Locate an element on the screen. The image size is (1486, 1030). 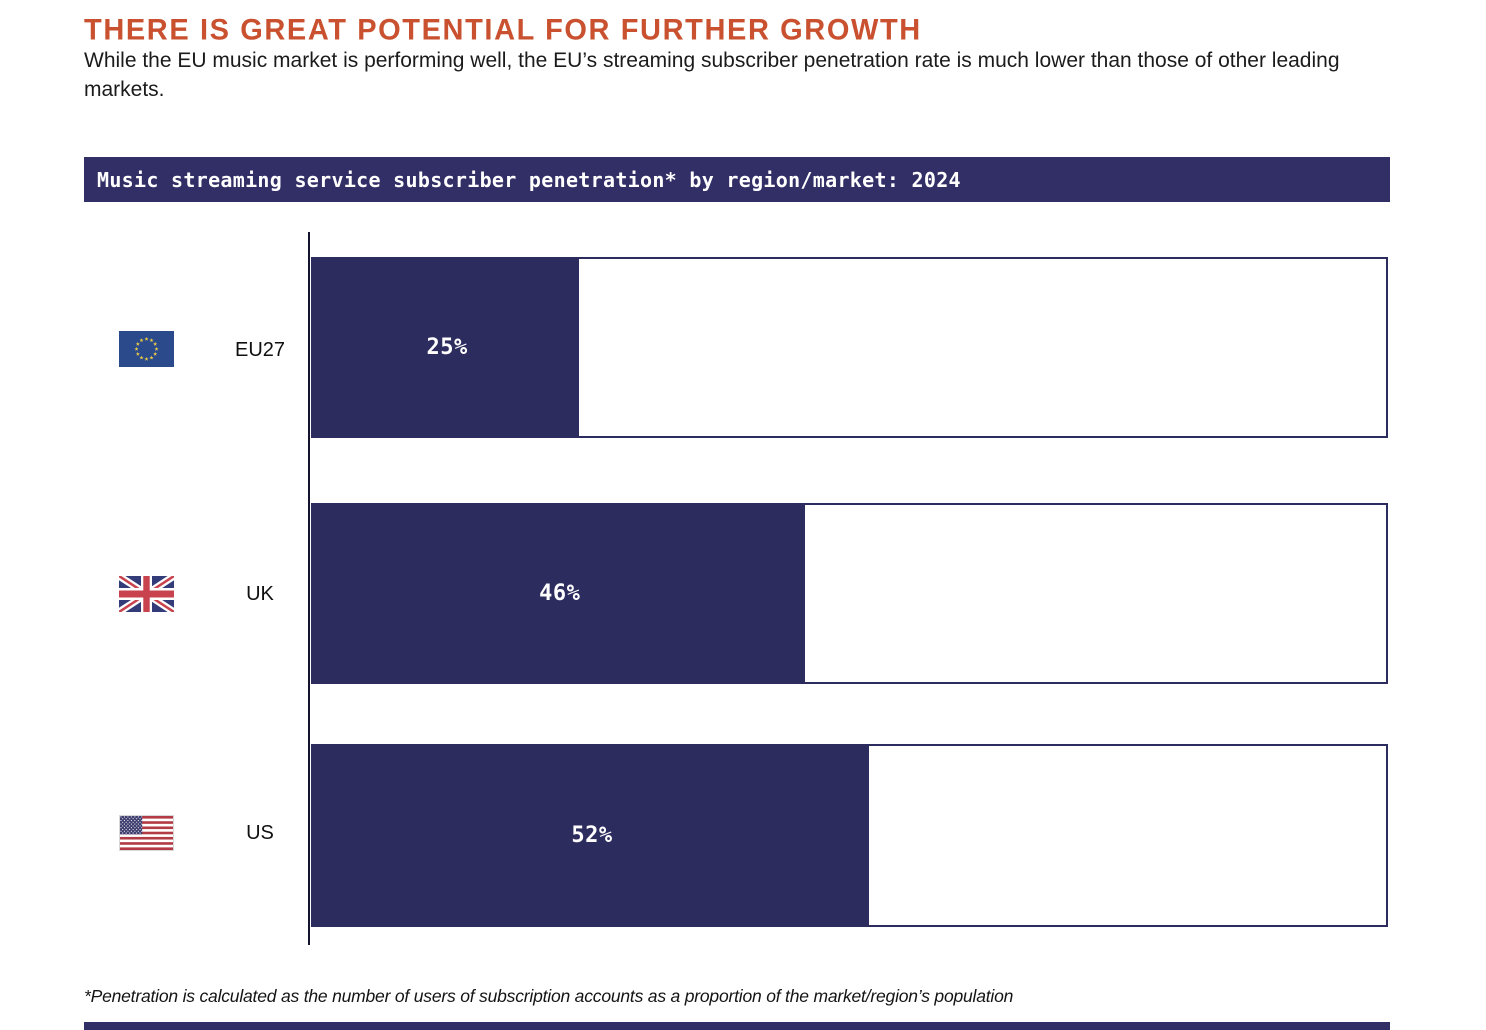
bar-fill-eu27 is located at coordinates (445, 347).